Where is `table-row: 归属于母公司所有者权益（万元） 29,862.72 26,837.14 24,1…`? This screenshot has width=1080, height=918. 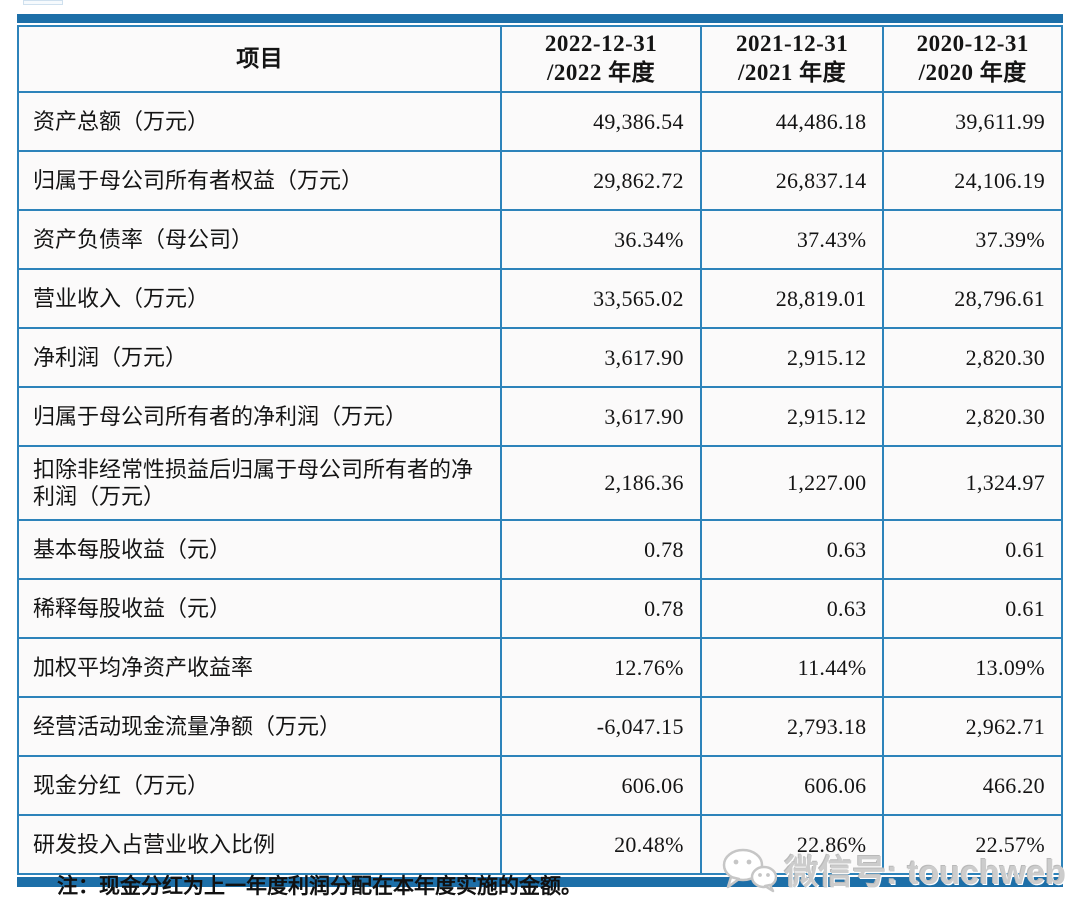 table-row: 归属于母公司所有者权益（万元） 29,862.72 26,837.14 24,1… is located at coordinates (539, 180).